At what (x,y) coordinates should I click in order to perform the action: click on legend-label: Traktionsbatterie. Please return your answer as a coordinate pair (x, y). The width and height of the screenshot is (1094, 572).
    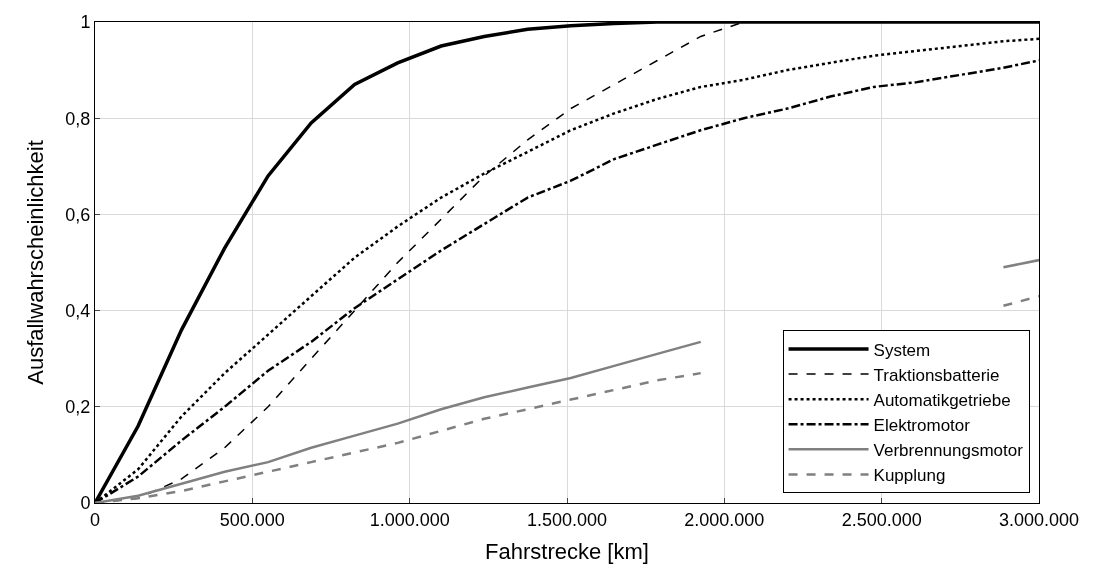
    Looking at the image, I should click on (936, 375).